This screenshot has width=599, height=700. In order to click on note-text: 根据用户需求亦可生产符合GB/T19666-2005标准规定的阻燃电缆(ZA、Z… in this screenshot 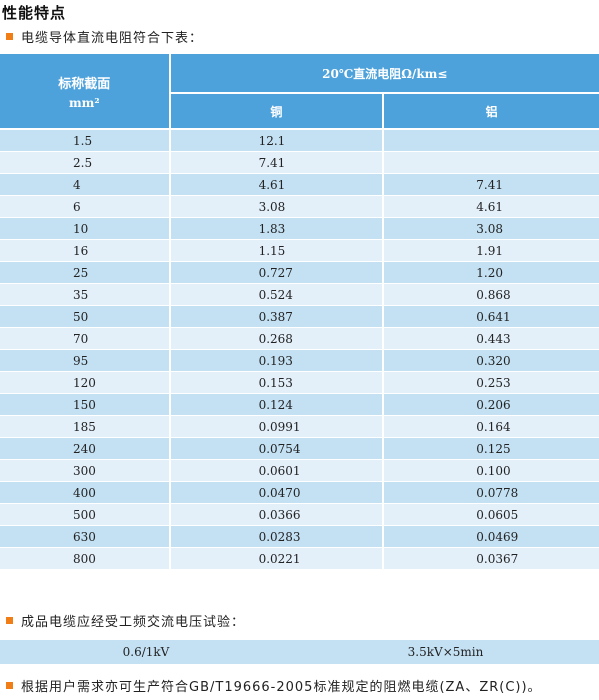, I will do `click(281, 687)`.